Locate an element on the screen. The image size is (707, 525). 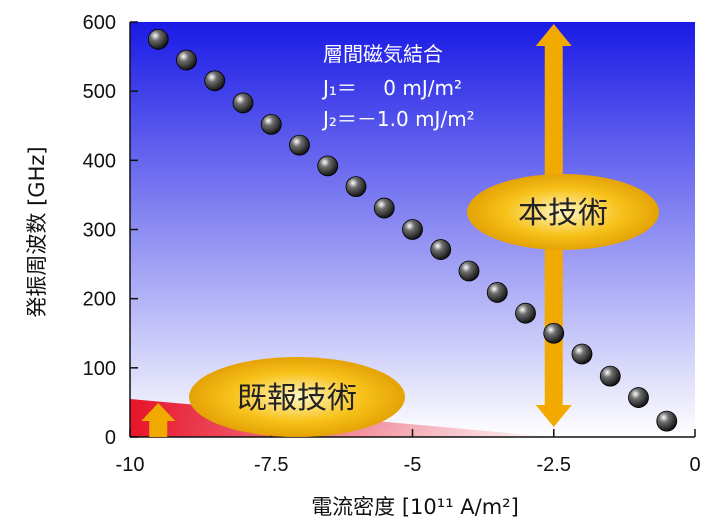
x-tick-label: 0 is located at coordinates (694, 465).